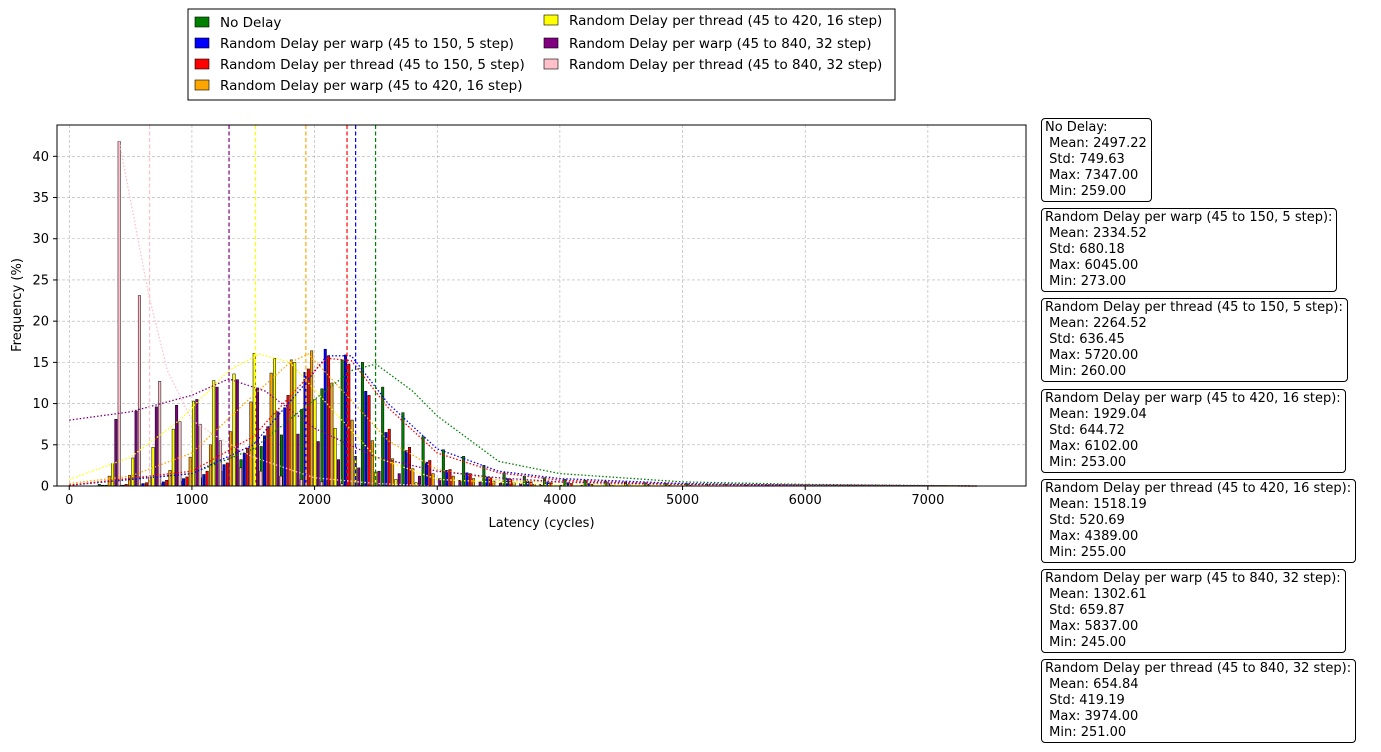  What do you see at coordinates (1076, 127) in the screenshot?
I see `stat-title: No Delay:` at bounding box center [1076, 127].